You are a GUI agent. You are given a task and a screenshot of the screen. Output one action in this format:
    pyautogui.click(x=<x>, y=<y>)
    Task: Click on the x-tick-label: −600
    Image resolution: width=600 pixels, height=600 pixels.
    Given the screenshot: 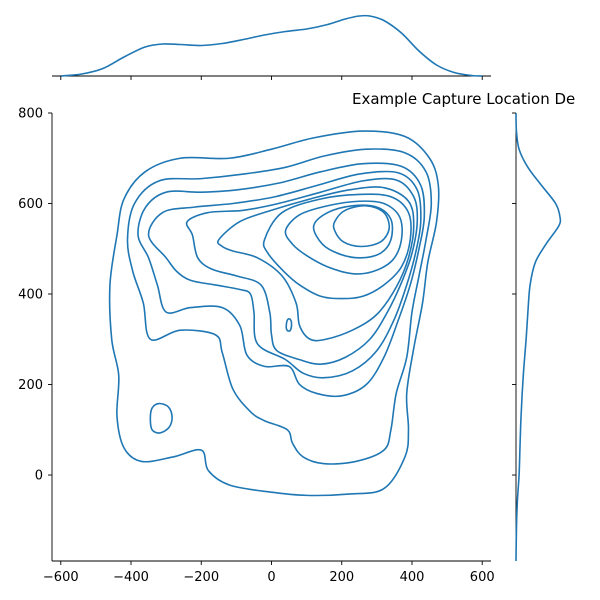 What is the action you would take?
    pyautogui.click(x=61, y=577)
    